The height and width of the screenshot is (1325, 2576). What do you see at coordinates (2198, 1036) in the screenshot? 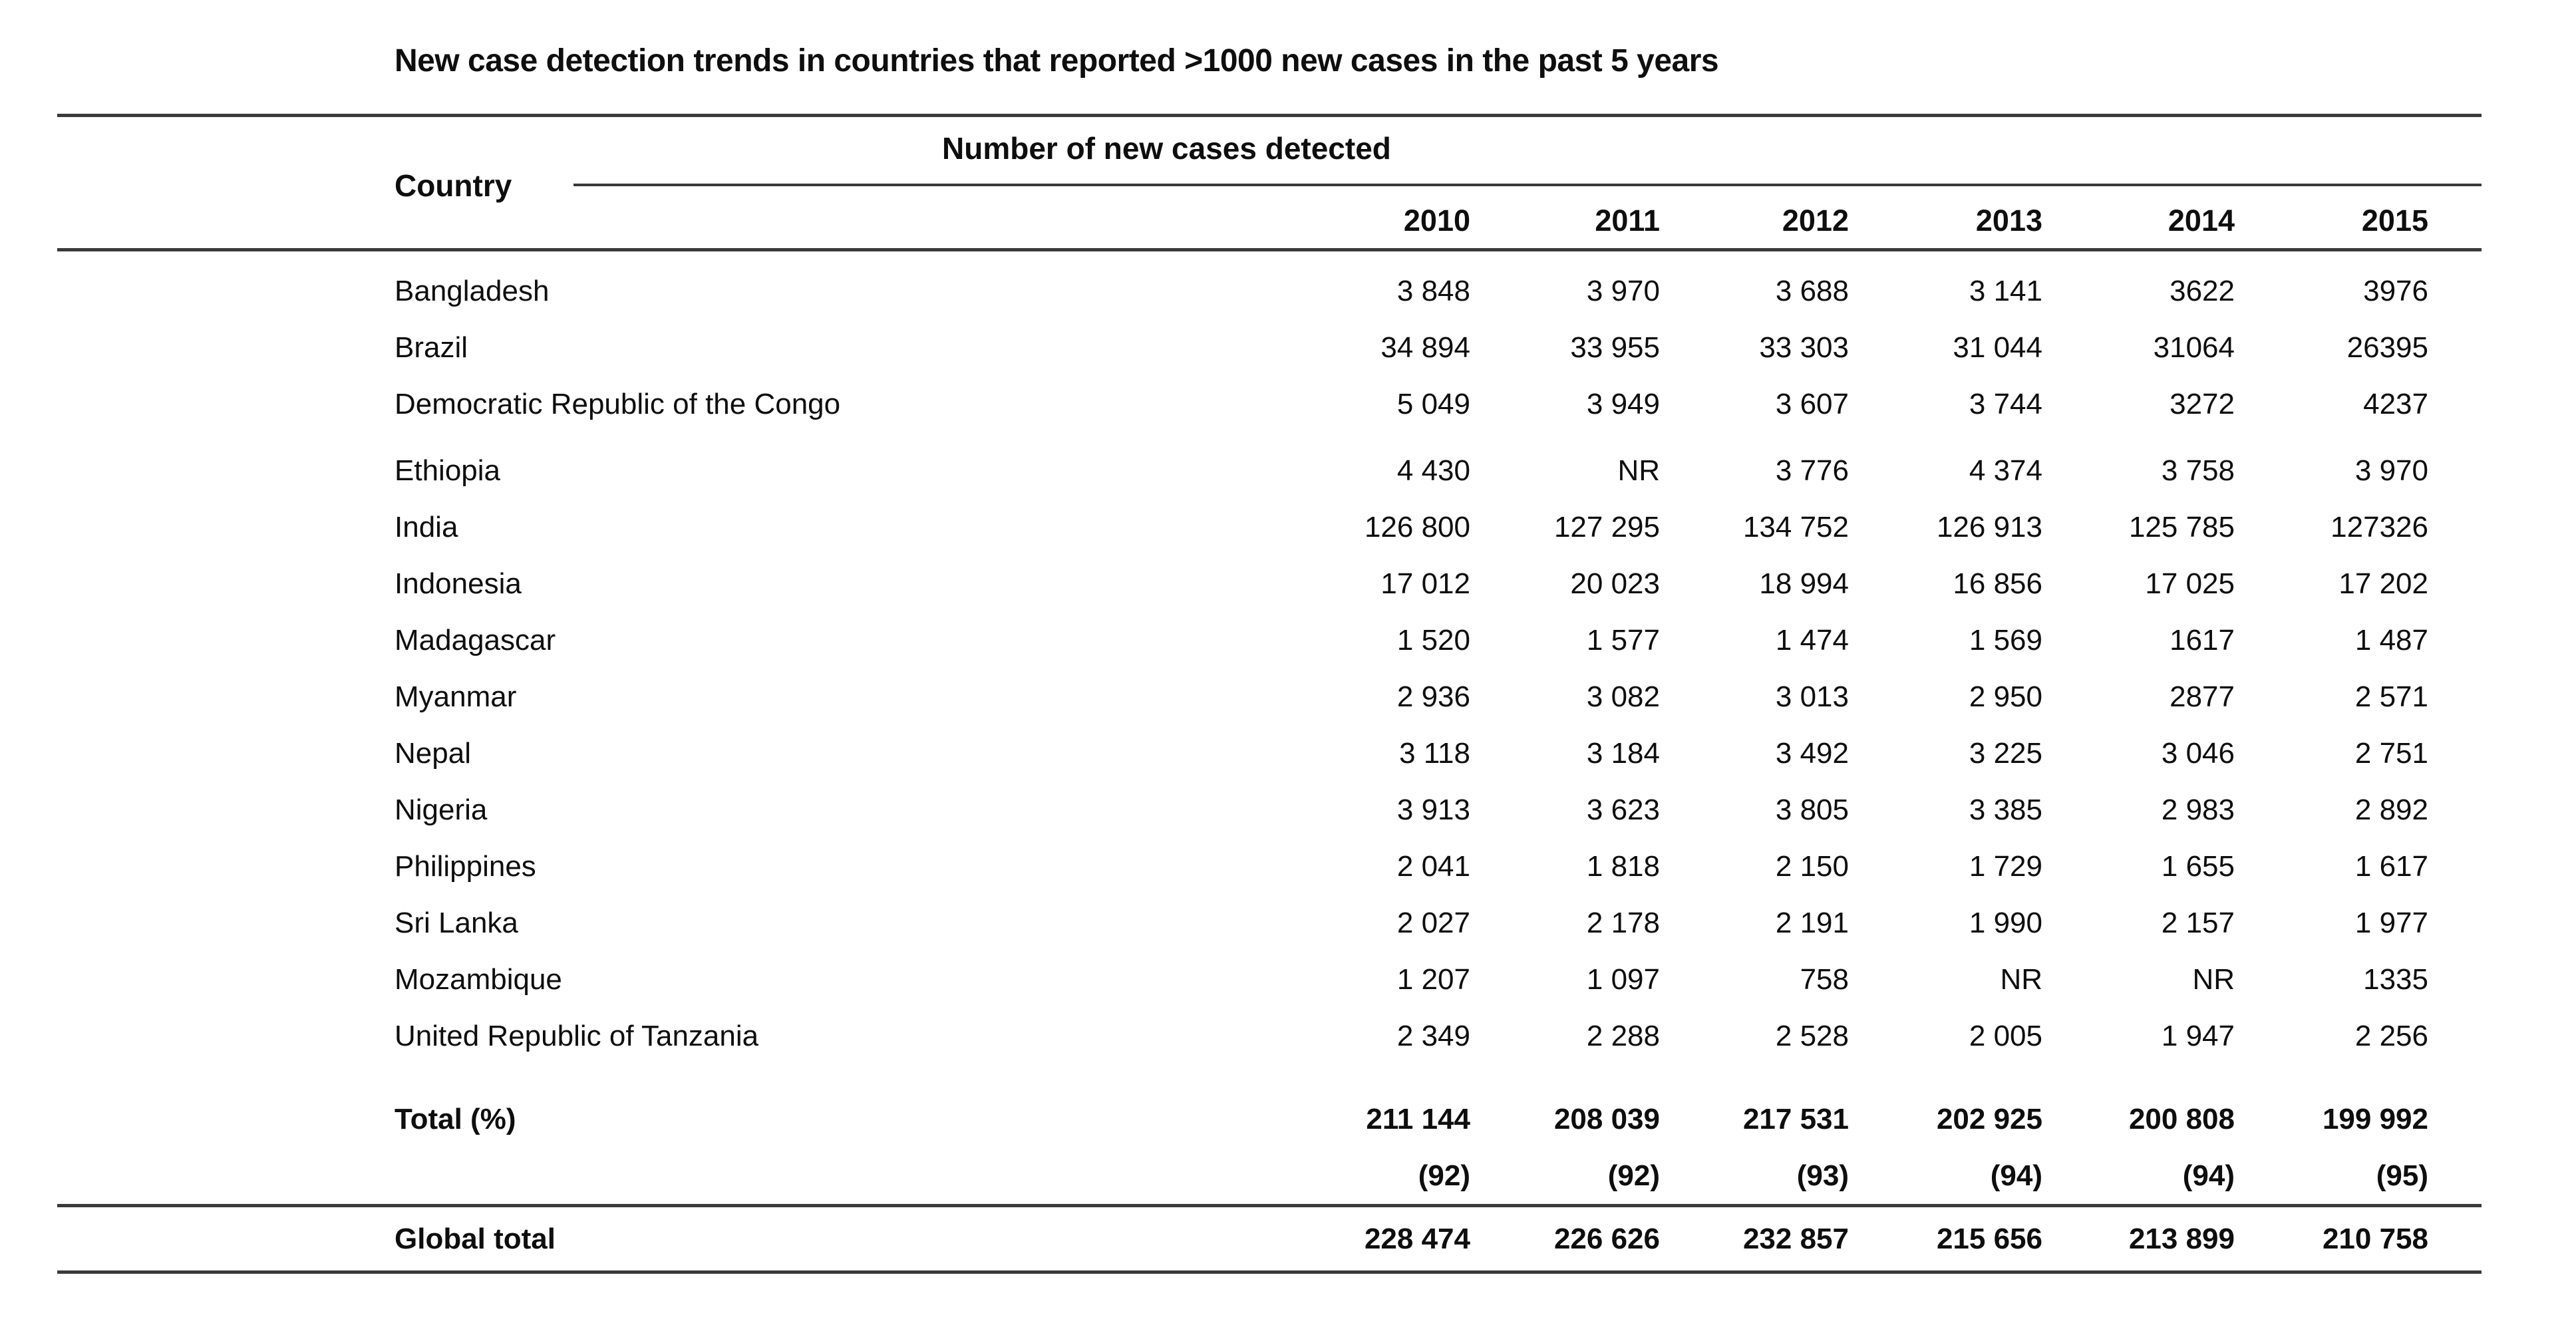
I see `value-cell: 1 947` at bounding box center [2198, 1036].